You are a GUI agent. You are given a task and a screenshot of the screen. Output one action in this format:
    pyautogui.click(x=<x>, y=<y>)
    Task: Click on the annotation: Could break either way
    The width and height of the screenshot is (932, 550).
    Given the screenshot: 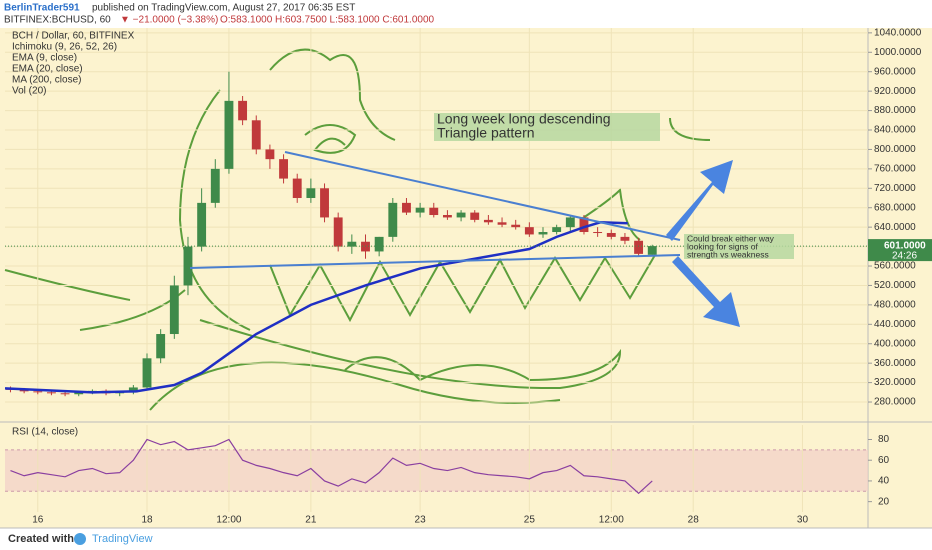 What is the action you would take?
    pyautogui.click(x=731, y=238)
    